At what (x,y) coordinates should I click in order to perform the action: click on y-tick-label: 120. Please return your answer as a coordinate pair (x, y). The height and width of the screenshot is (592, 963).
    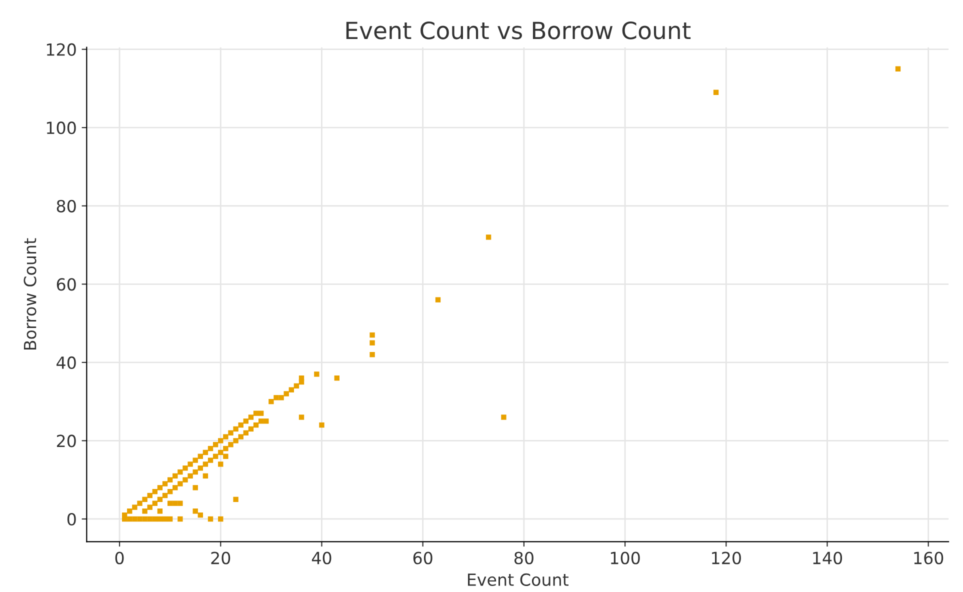
    Looking at the image, I should click on (61, 49).